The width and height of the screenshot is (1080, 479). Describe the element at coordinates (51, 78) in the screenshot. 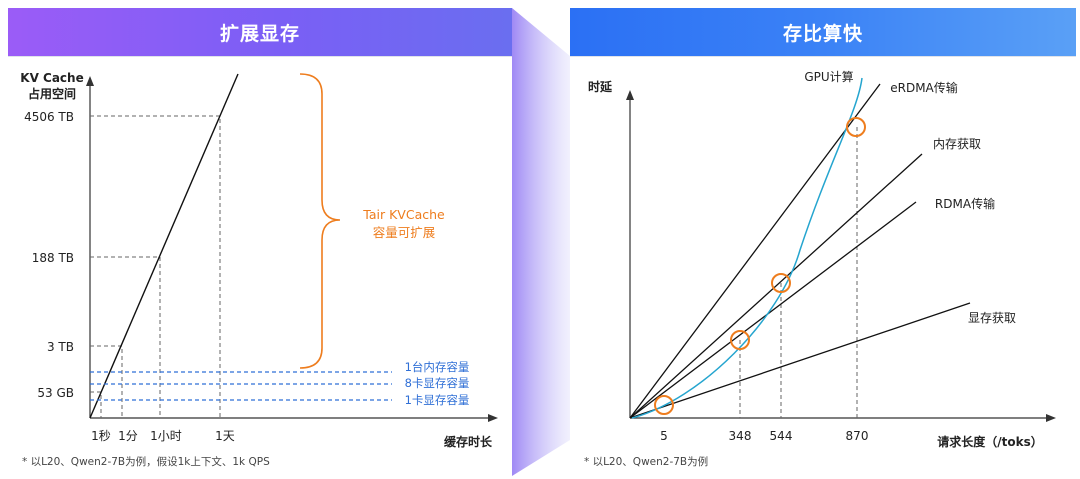

I see `left-y-axis-label-line1: KV Cache` at that location.